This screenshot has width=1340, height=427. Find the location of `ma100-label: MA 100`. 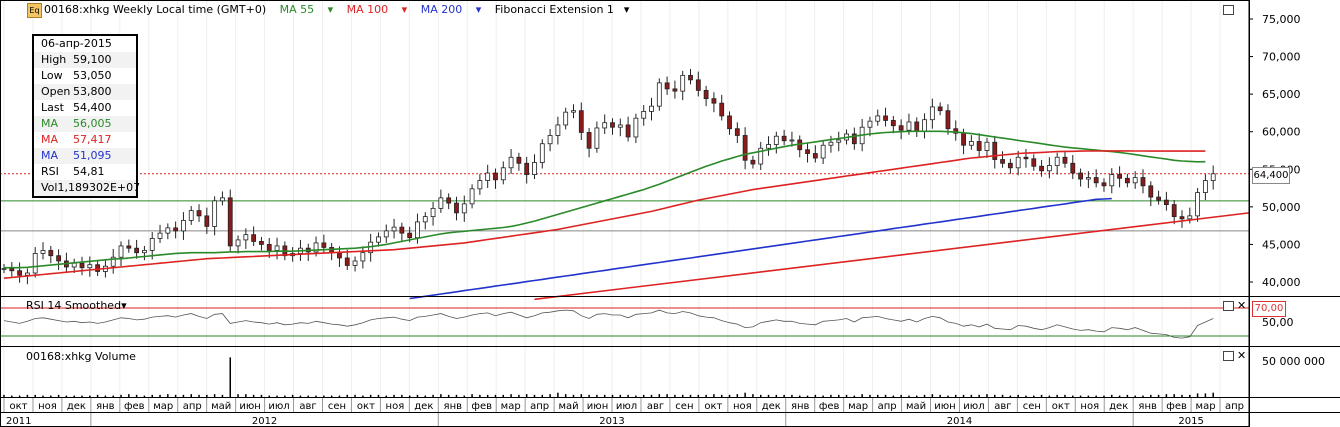

ma100-label: MA 100 is located at coordinates (367, 9).